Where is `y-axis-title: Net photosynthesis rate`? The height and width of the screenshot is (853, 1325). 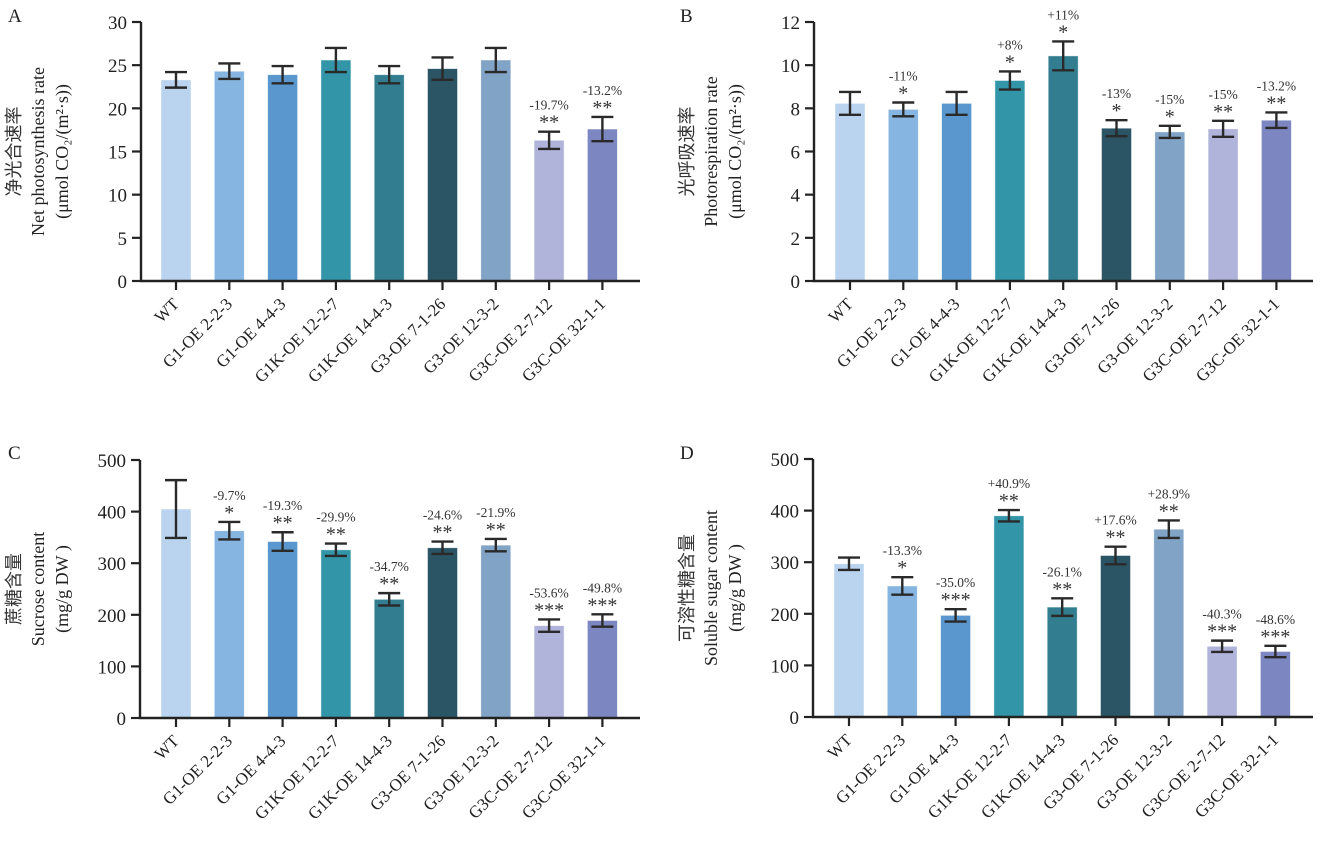
y-axis-title: Net photosynthesis rate is located at coordinates (38, 151).